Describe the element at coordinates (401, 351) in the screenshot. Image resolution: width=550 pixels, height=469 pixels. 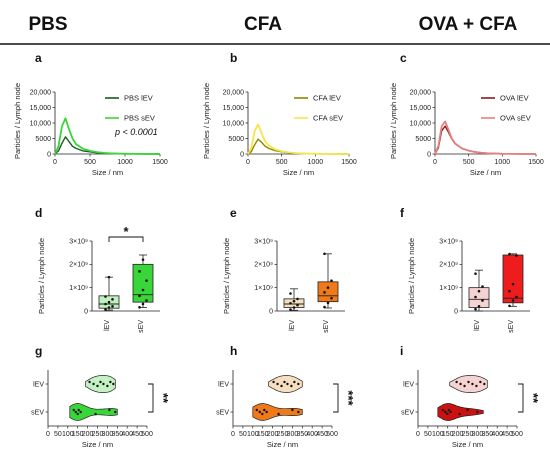
I see `panel-label: i` at that location.